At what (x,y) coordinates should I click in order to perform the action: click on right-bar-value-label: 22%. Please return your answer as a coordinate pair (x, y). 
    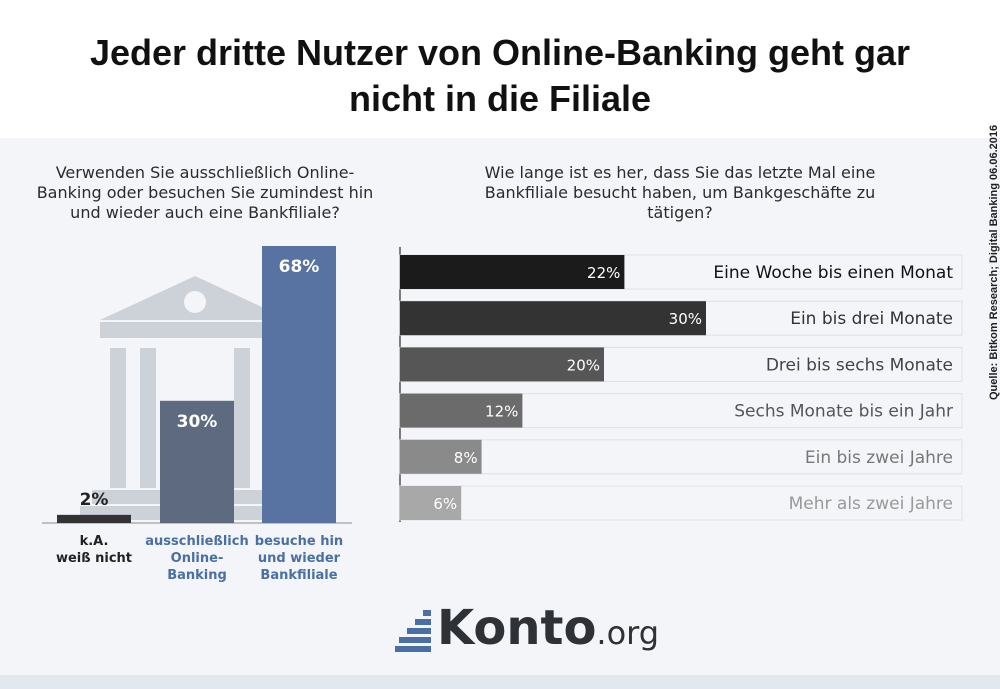
    Looking at the image, I should click on (603, 273).